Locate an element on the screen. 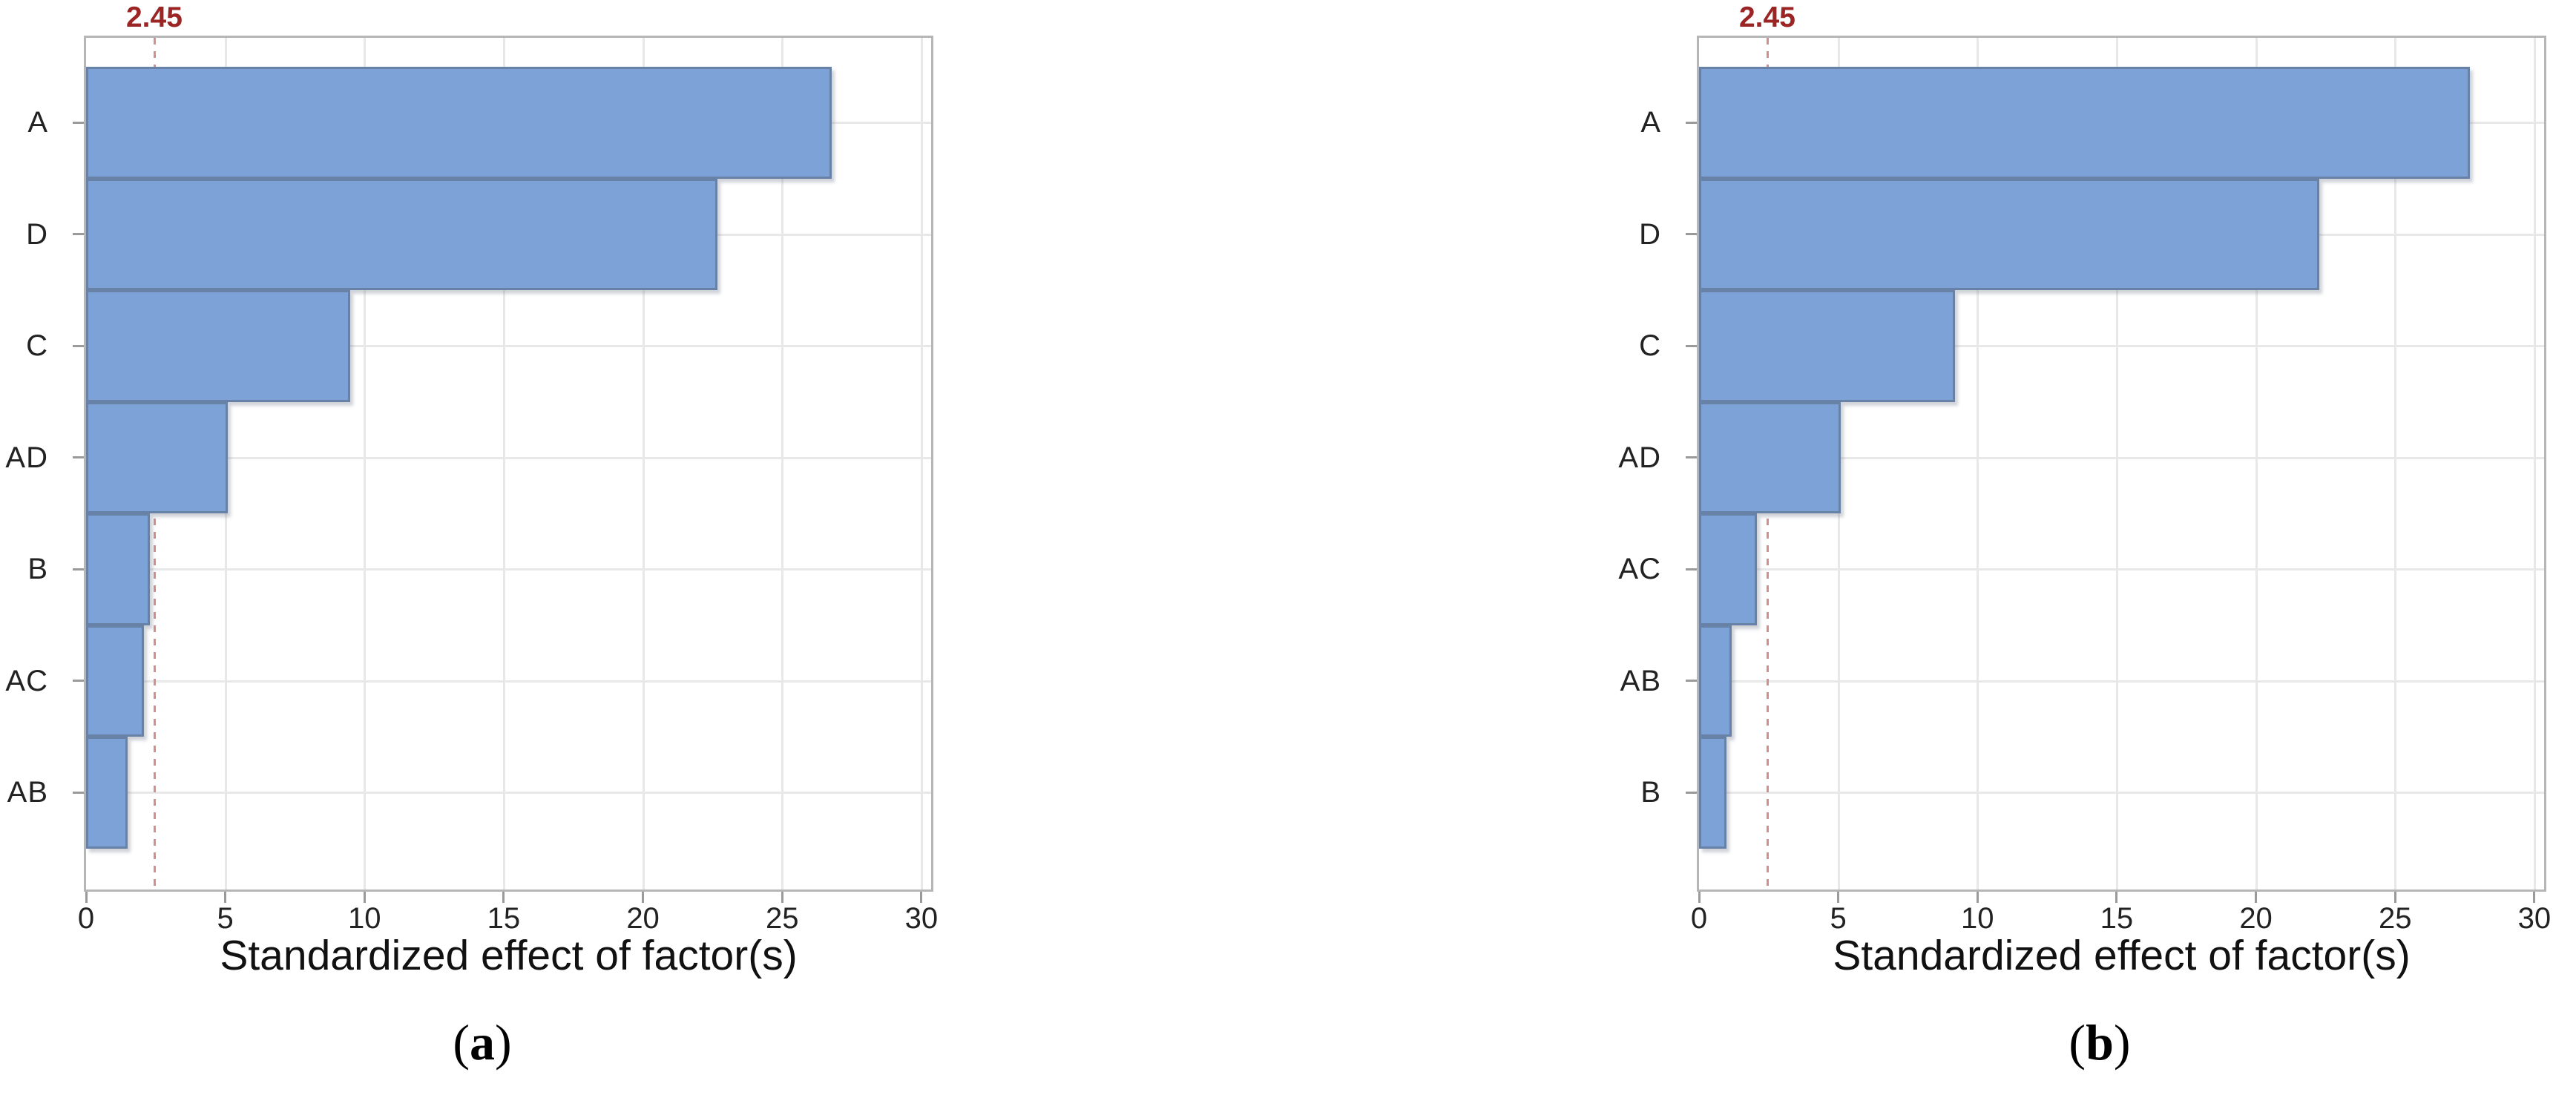  category-label-AD: AD is located at coordinates (1639, 457).